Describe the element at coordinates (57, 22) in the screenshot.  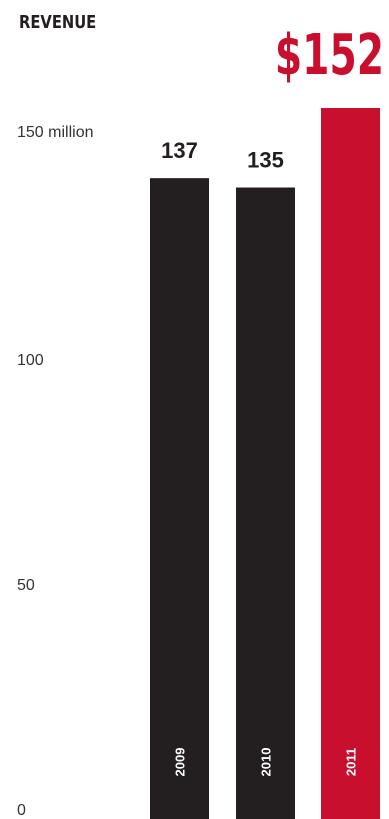
I see `chart-title: REVENUE` at that location.